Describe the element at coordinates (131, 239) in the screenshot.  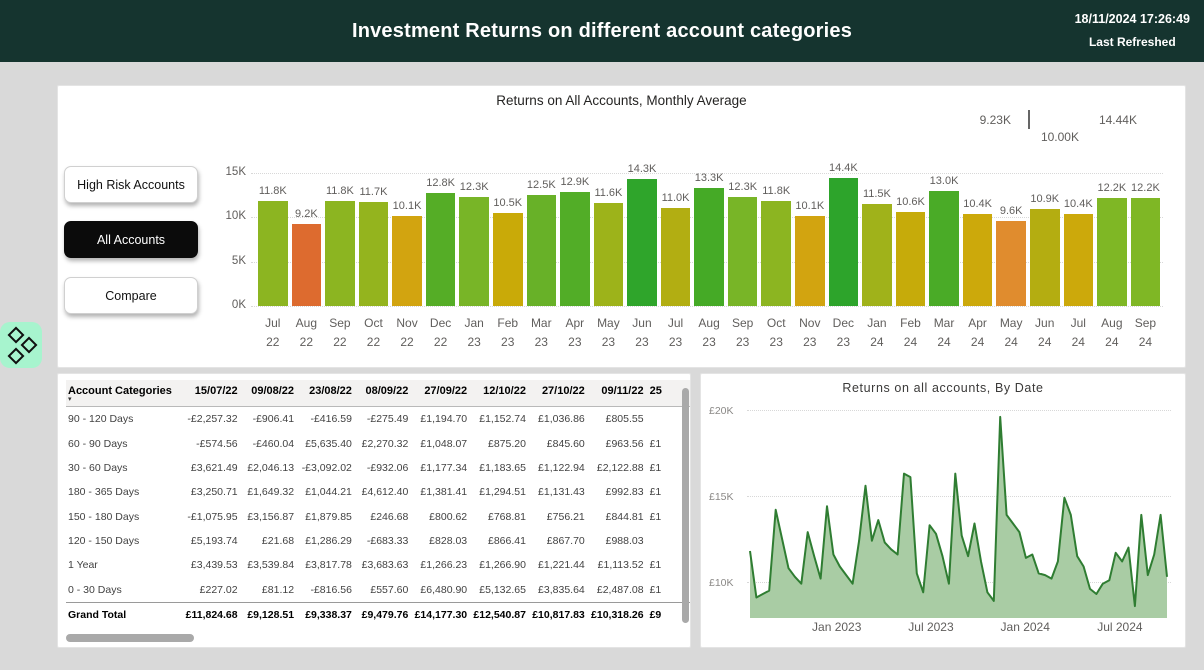
I see `all-accounts-button: All Accounts` at that location.